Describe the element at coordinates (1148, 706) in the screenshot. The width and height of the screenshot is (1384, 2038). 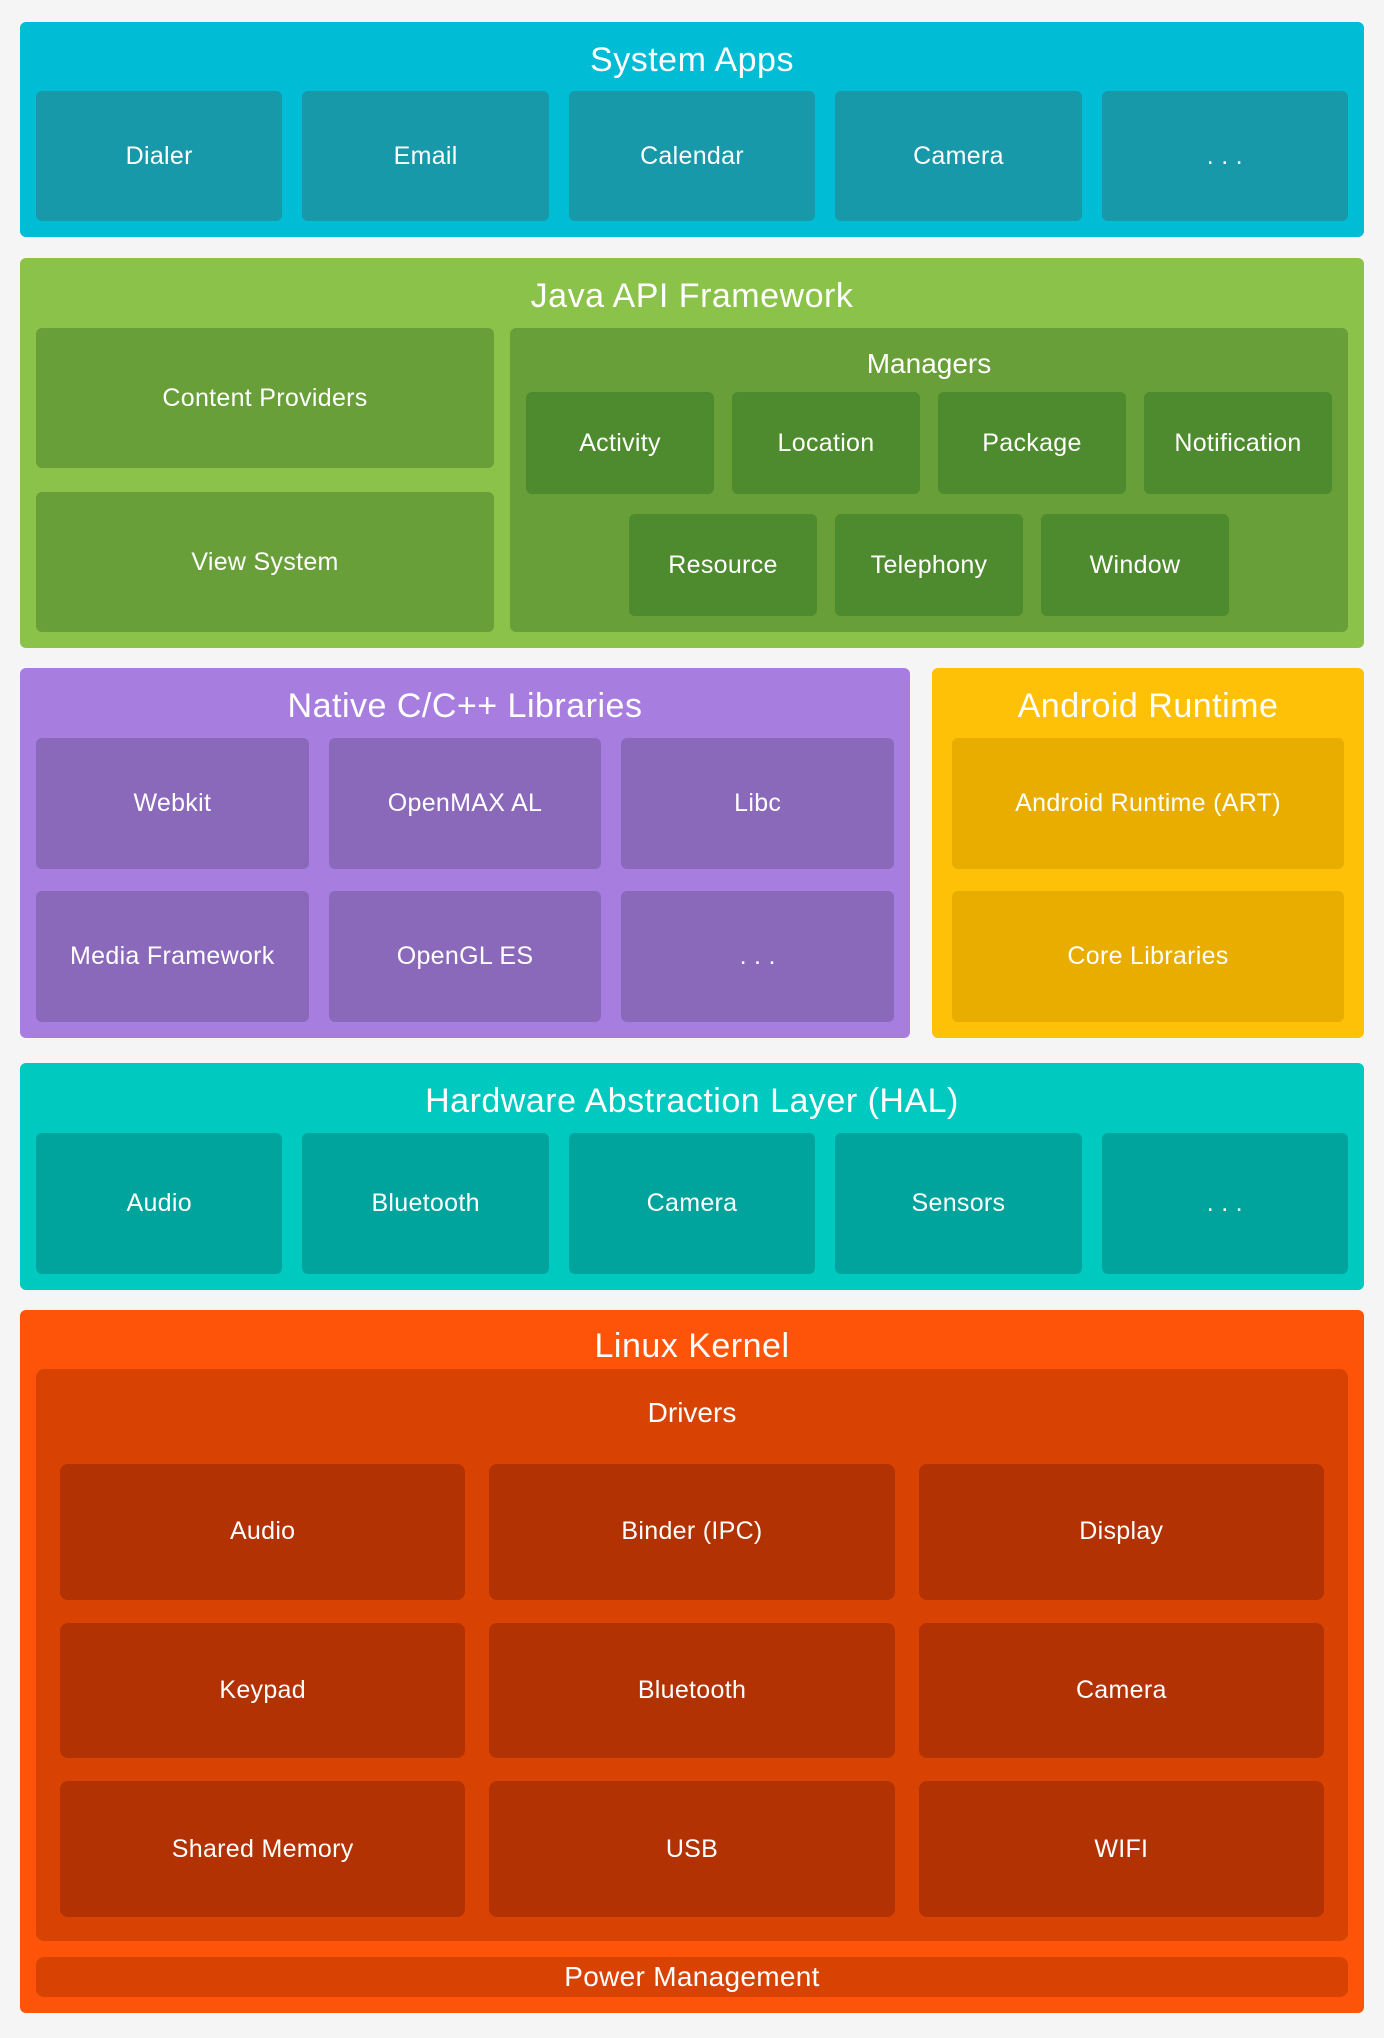
I see `android-runtime-title: Android Runtime` at that location.